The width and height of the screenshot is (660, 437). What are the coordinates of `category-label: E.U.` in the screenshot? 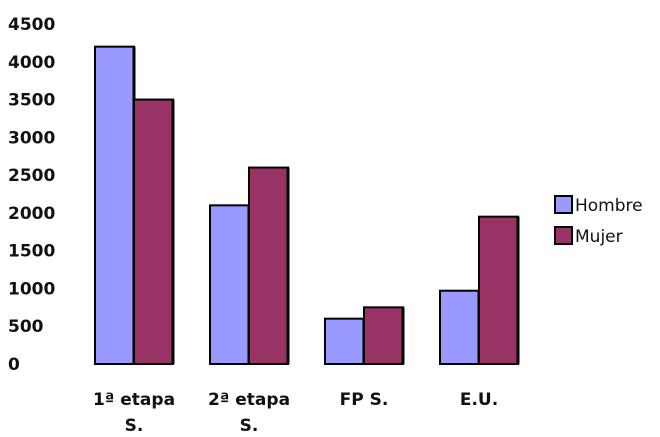 It's located at (479, 400).